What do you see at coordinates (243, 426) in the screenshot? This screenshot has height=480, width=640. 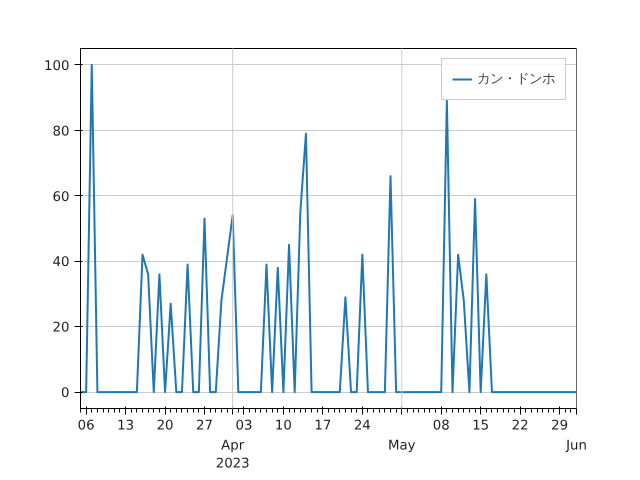 I see `x-tick-label: 03` at bounding box center [243, 426].